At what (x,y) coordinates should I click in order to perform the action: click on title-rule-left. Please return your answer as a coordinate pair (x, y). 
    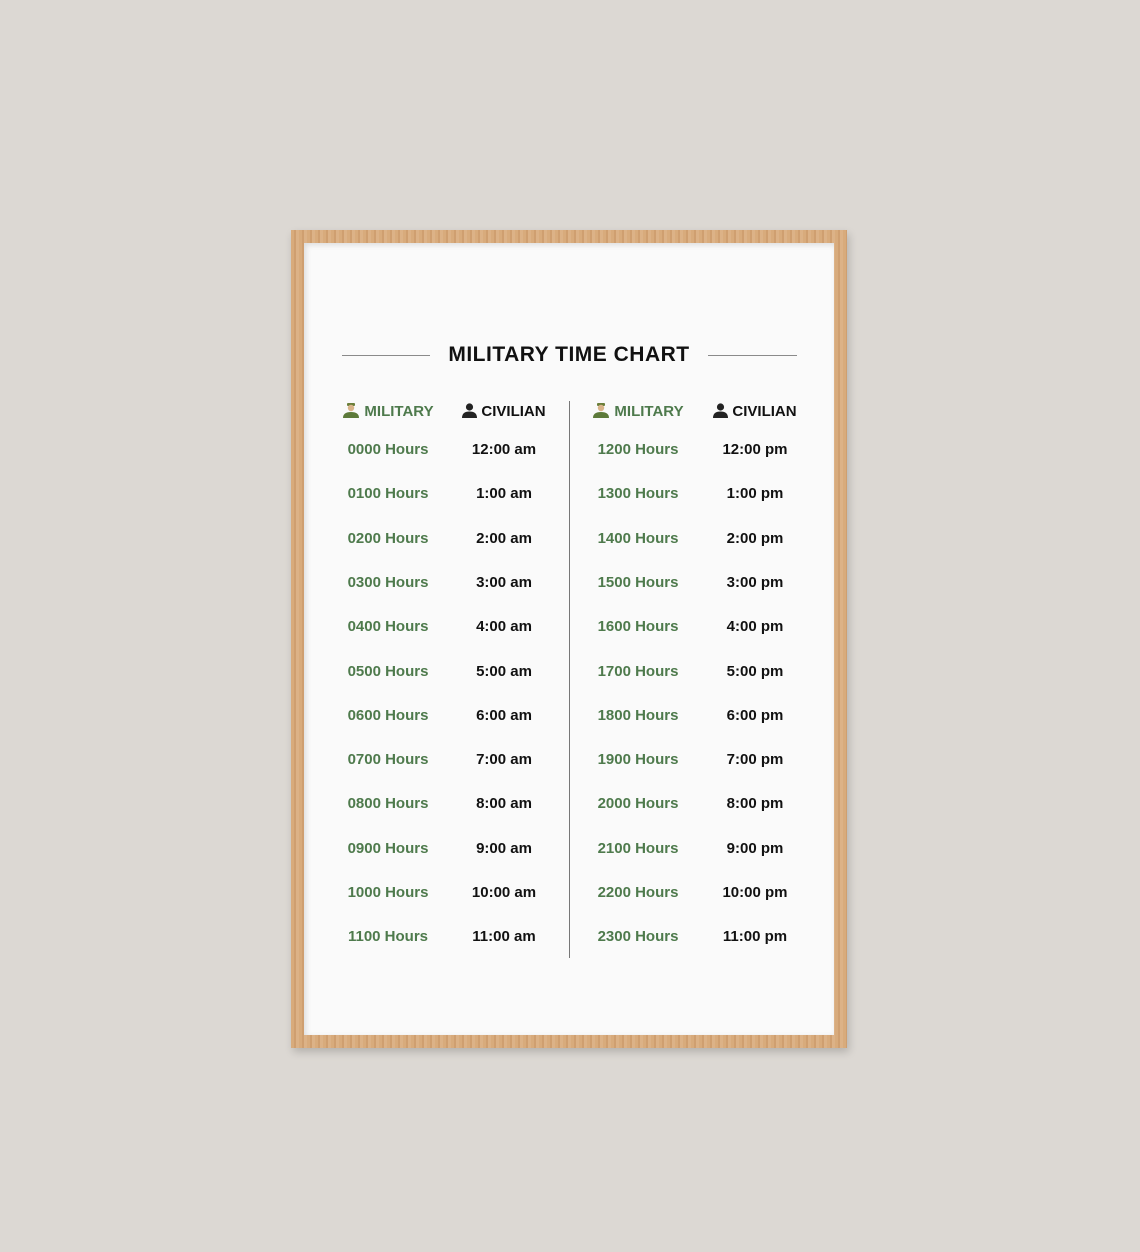
    Looking at the image, I should click on (386, 355).